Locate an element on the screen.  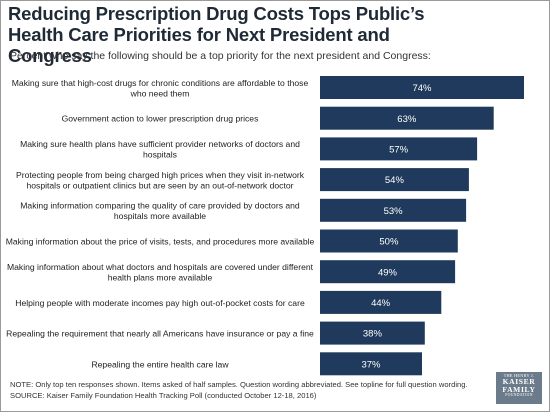
bar-value-label: 50% is located at coordinates (389, 242).